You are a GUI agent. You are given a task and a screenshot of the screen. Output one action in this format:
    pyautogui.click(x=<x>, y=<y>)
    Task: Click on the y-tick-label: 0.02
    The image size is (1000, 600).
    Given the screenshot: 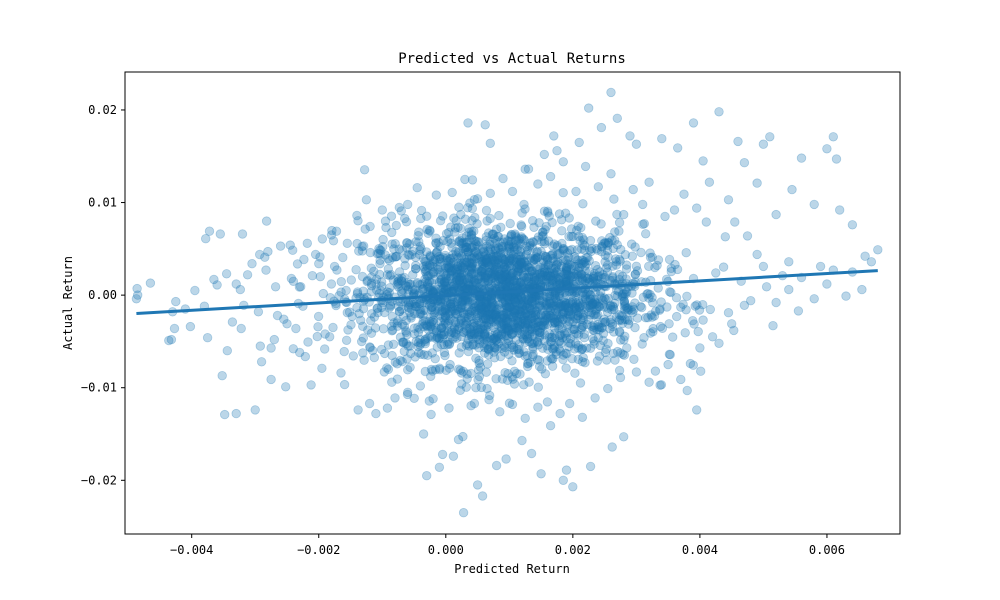 What is the action you would take?
    pyautogui.click(x=102, y=110)
    